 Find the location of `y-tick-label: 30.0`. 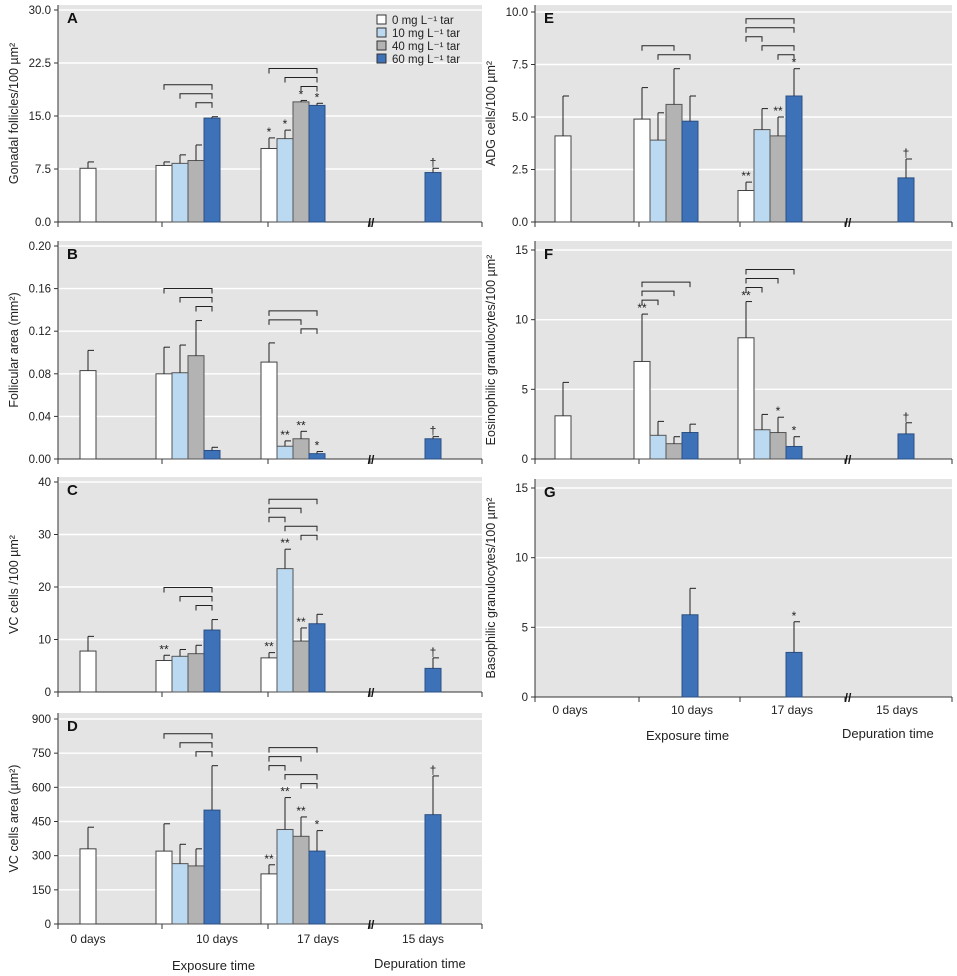

y-tick-label: 30.0 is located at coordinates (40, 11).